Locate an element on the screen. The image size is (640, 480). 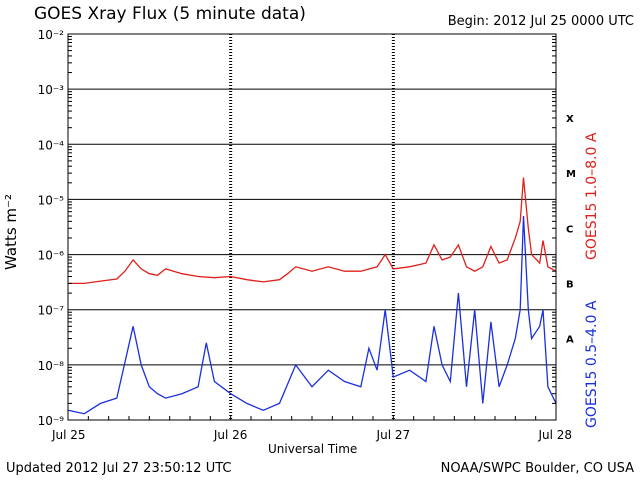
credit-text: NOAA/SWPC Boulder, CO USA is located at coordinates (537, 468).